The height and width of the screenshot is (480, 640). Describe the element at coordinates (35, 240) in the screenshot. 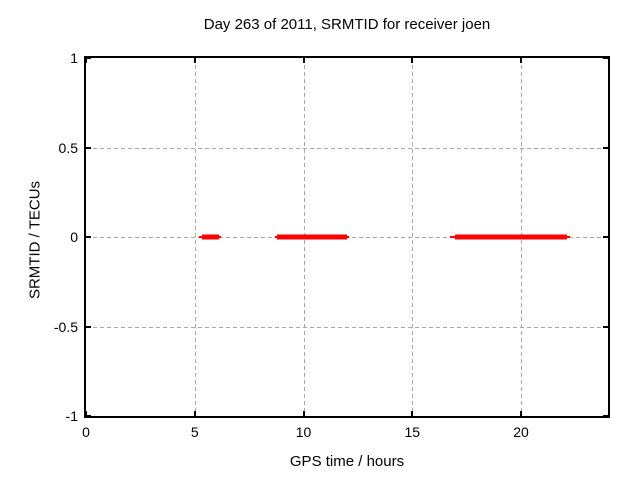

I see `y-axis-label: SRMTID / TECUs` at that location.